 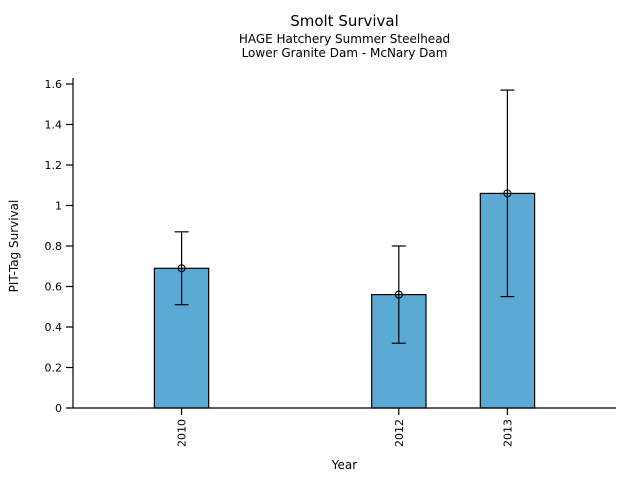 What do you see at coordinates (54, 125) in the screenshot?
I see `y-tick-label-1.4: 1.4` at bounding box center [54, 125].